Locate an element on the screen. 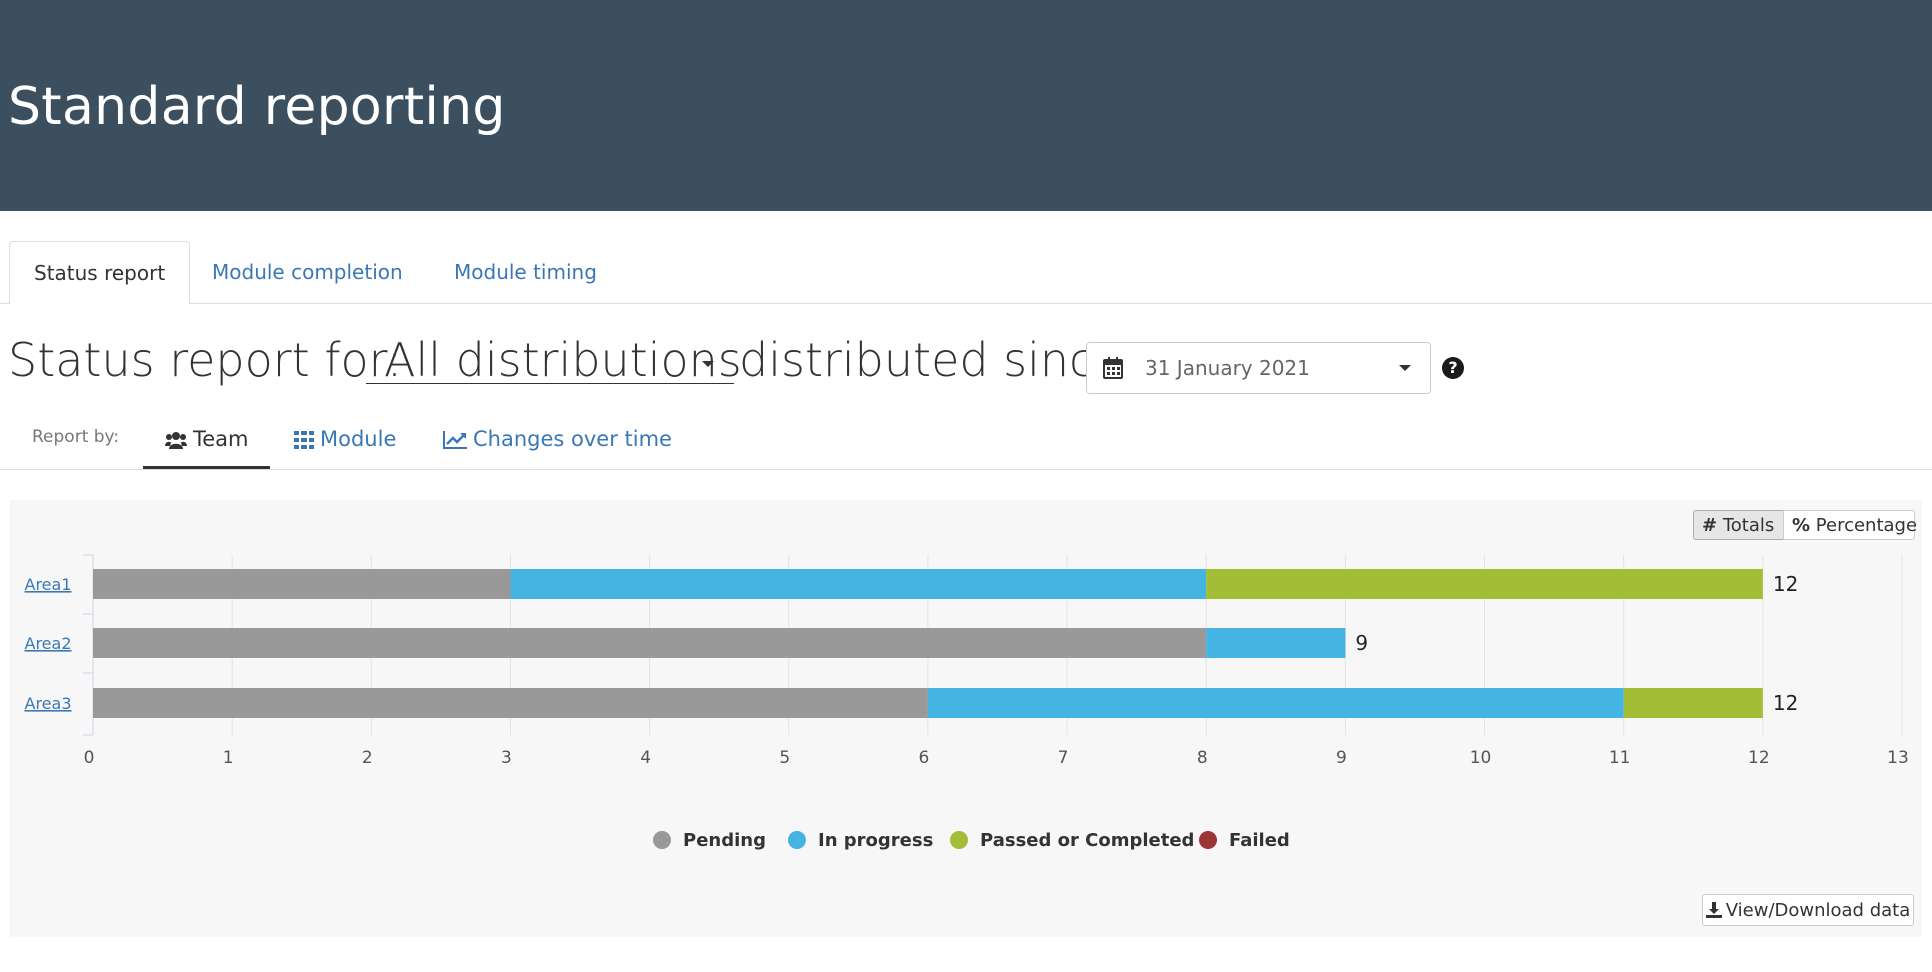 The width and height of the screenshot is (1932, 972). tab-module-completion: Module completion is located at coordinates (307, 272).